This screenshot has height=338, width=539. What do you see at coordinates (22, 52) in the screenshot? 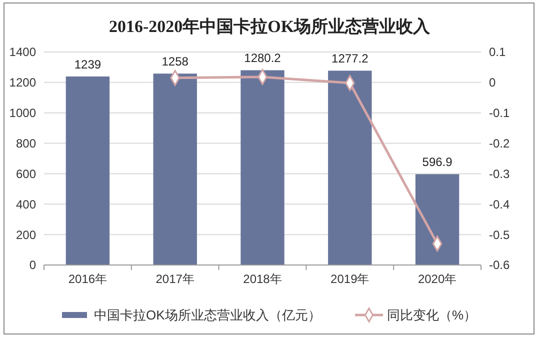
I see `y-tick-label: 1400` at bounding box center [22, 52].